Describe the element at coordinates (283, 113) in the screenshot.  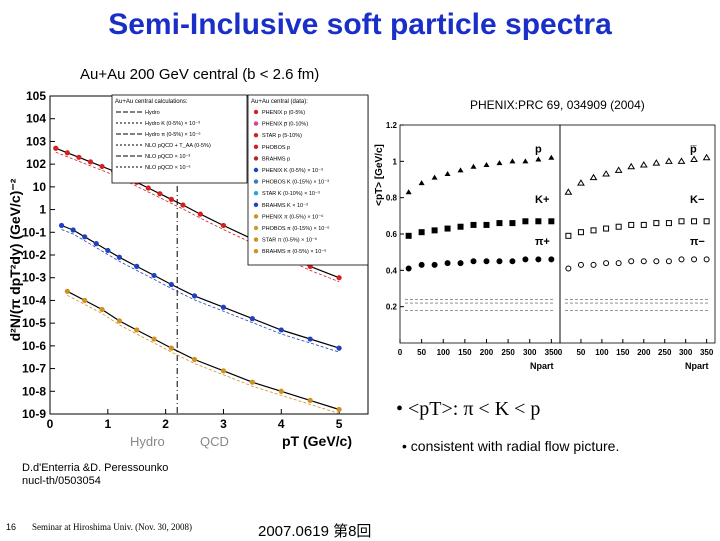
I see `legend-item: PHENIX p (0-5%)` at that location.